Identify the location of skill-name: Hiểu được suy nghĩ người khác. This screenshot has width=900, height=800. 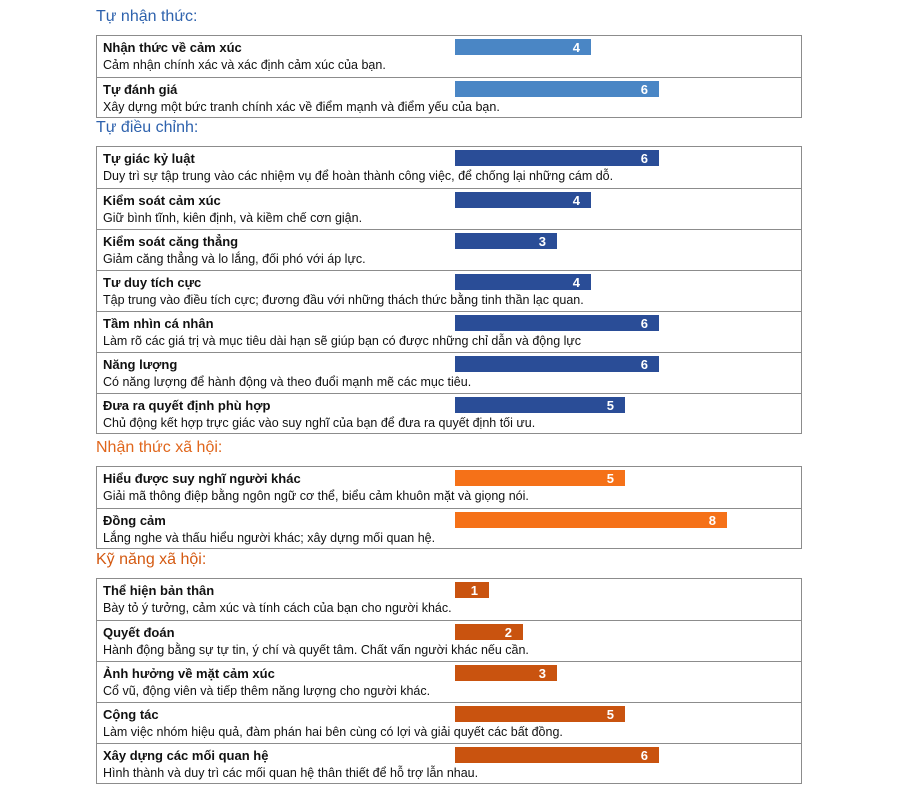
(202, 478).